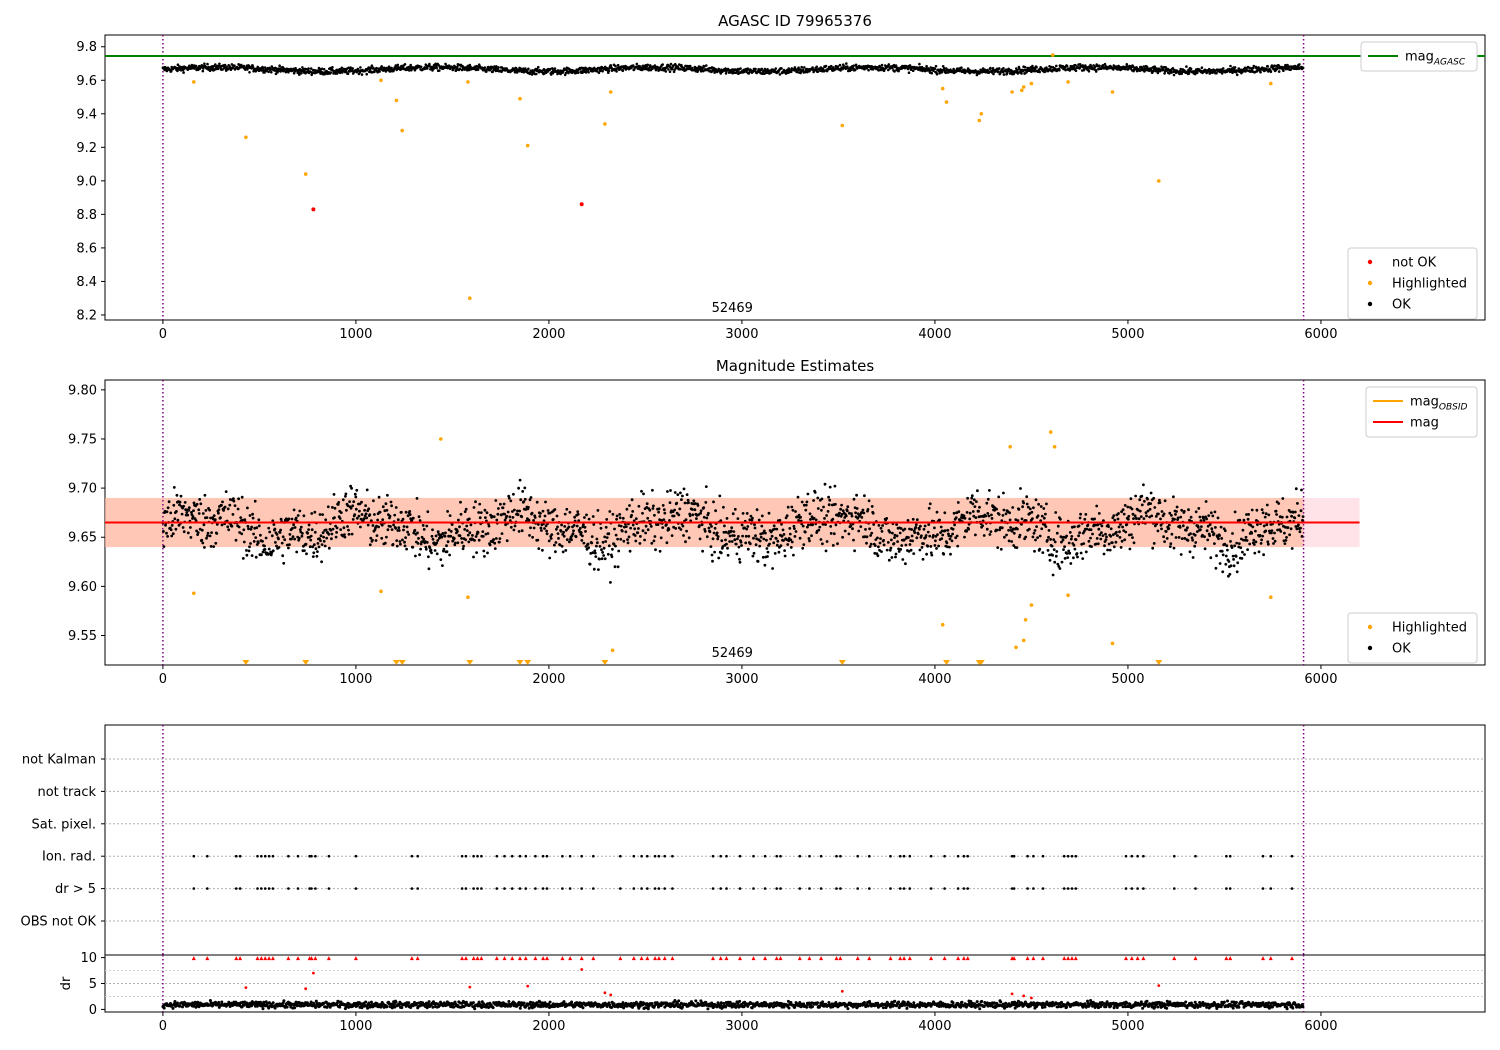 The width and height of the screenshot is (1500, 1050). What do you see at coordinates (548, 334) in the screenshot?
I see `agasc-xtick-label: 2000` at bounding box center [548, 334].